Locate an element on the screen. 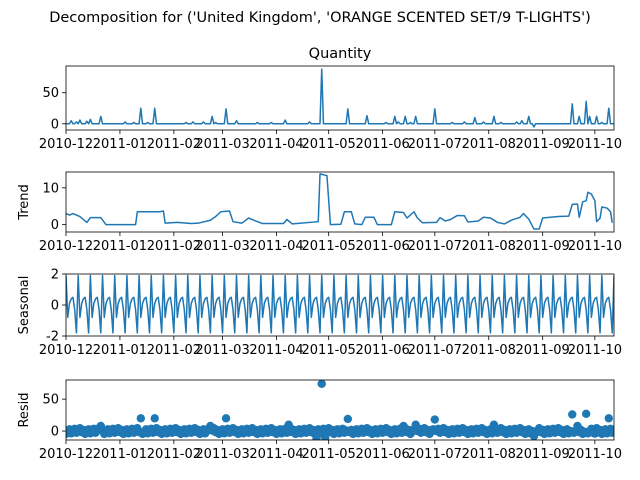 This screenshot has width=640, height=480. seasonal-y-tick-label: 2 is located at coordinates (55, 275).